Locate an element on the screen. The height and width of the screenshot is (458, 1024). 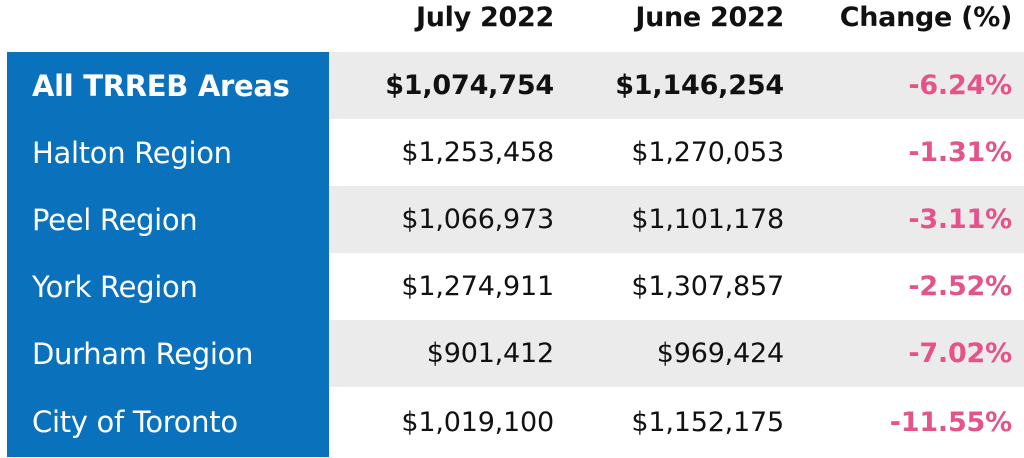
table-row: York Region $1,274,911 $1,307,857 -2.52% is located at coordinates (512, 286).